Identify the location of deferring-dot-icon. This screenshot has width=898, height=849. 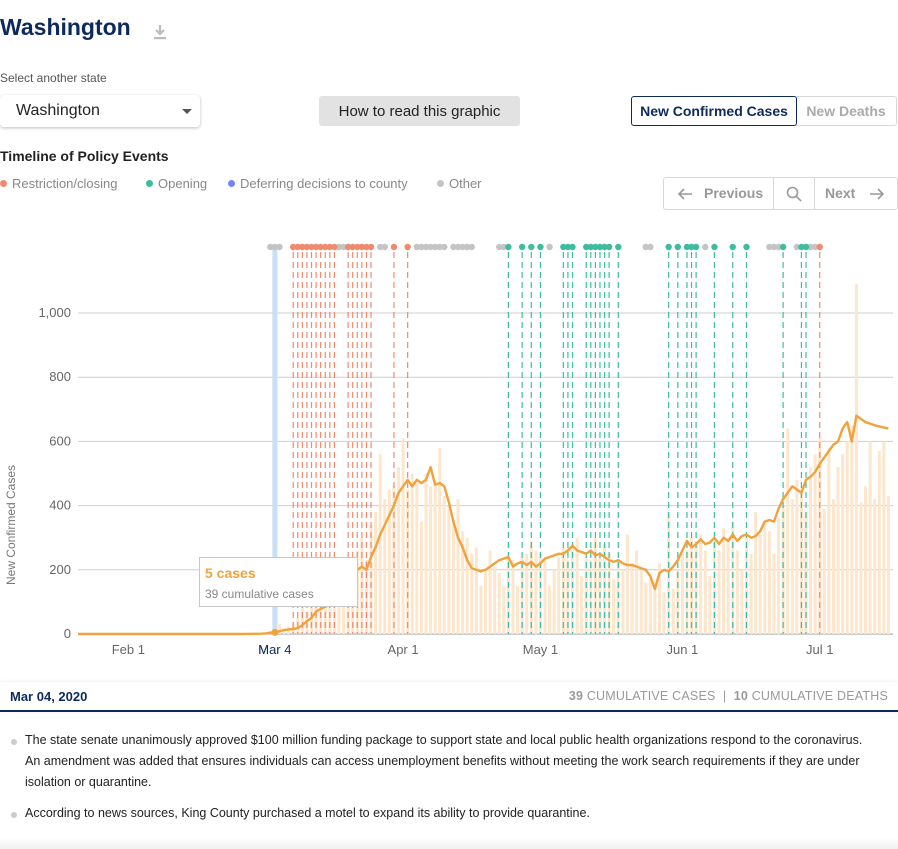
(231, 183).